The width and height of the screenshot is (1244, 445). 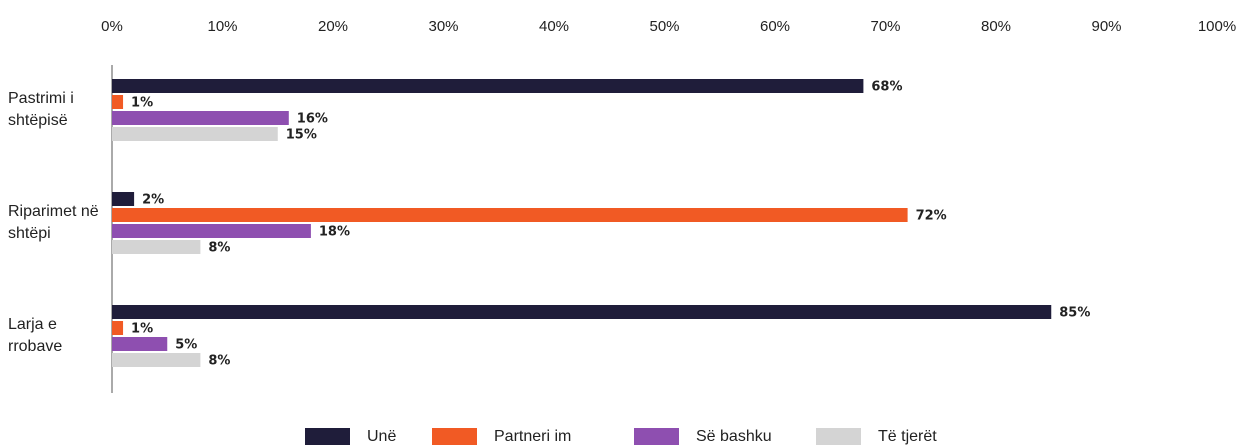 What do you see at coordinates (334, 232) in the screenshot?
I see `value-label: 18%` at bounding box center [334, 232].